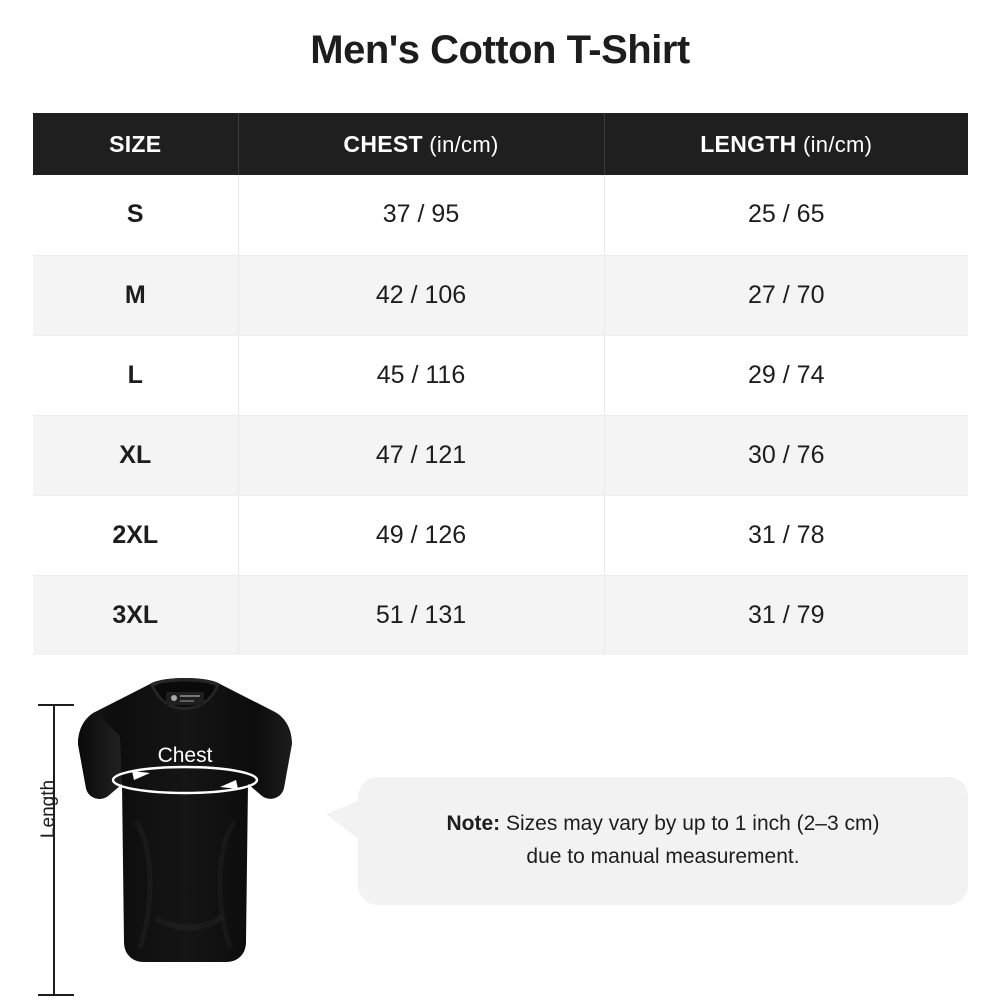 Image resolution: width=1000 pixels, height=1005 pixels. Describe the element at coordinates (136, 295) in the screenshot. I see `cell-size: M` at that location.